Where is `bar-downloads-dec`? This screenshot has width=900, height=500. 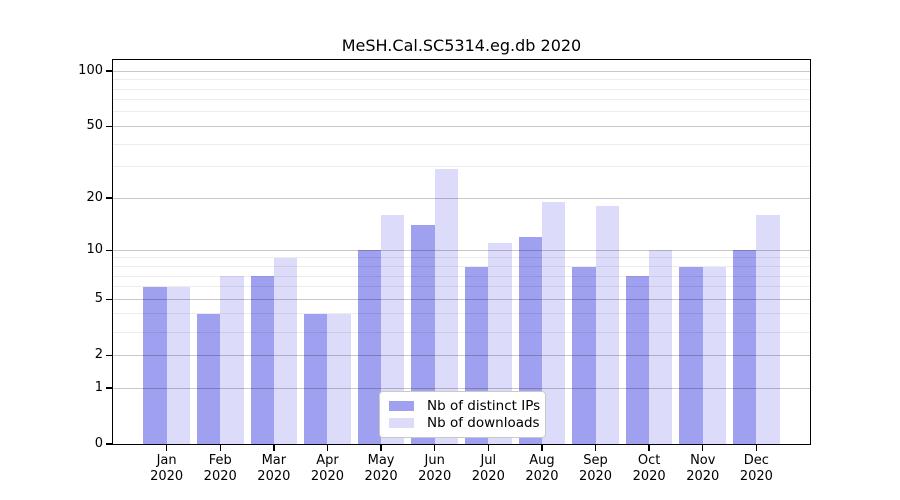
bar-downloads-dec is located at coordinates (768, 329).